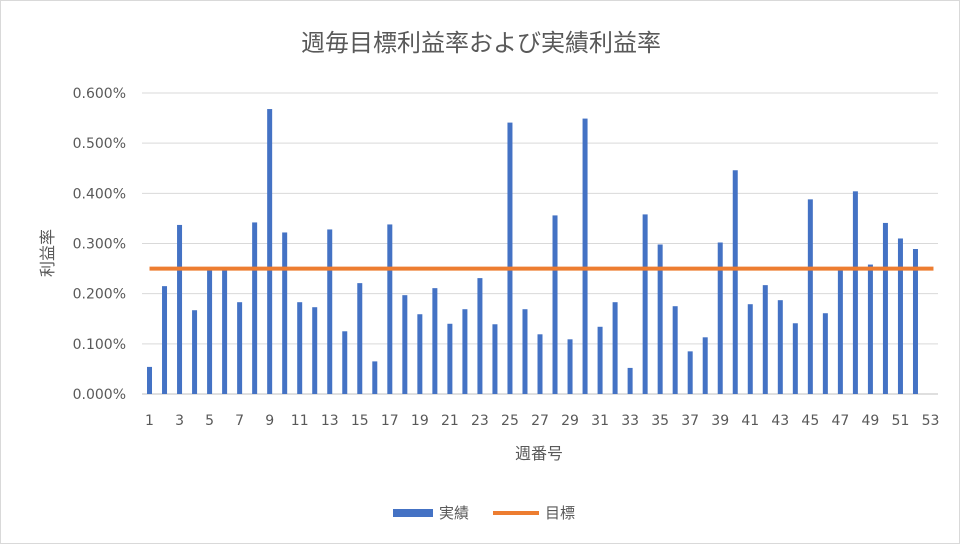 The height and width of the screenshot is (545, 960). What do you see at coordinates (560, 513) in the screenshot?
I see `legend-label-target: 目標` at bounding box center [560, 513].